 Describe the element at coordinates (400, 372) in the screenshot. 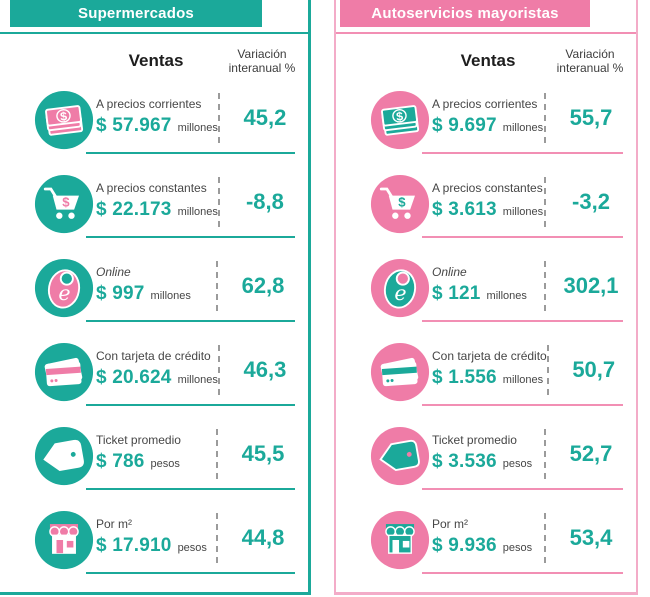

I see `credit-card-icon` at that location.